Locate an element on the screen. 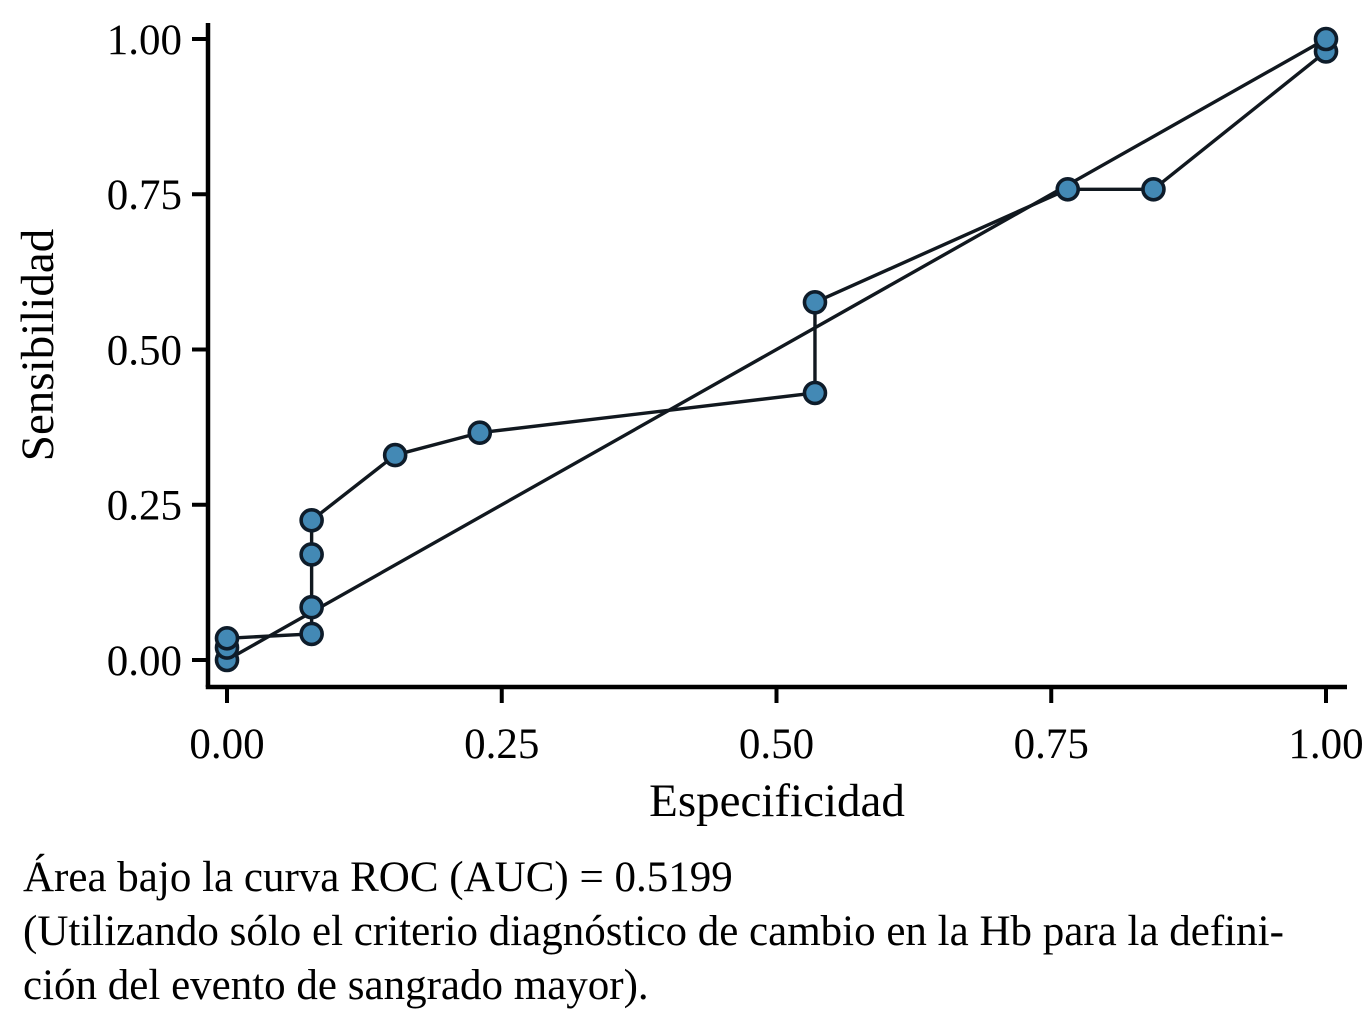 This screenshot has width=1365, height=1024. x-tick-label: 0.00 is located at coordinates (226, 744).